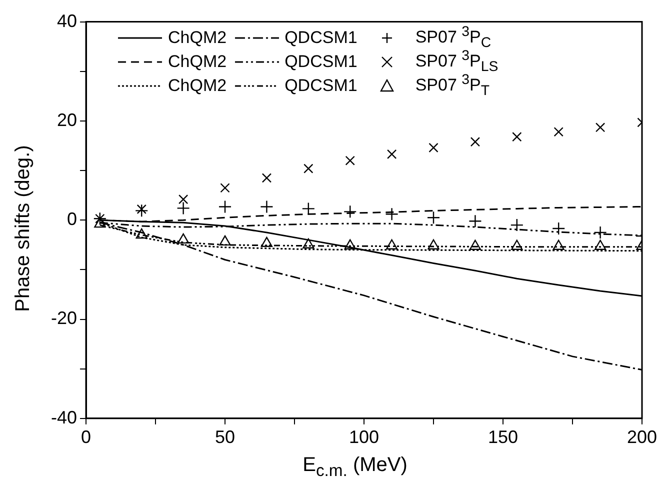 The width and height of the screenshot is (670, 495). What do you see at coordinates (355, 467) in the screenshot?
I see `x-axis-title: E$_{c.m.}$ (MeV)` at bounding box center [355, 467].